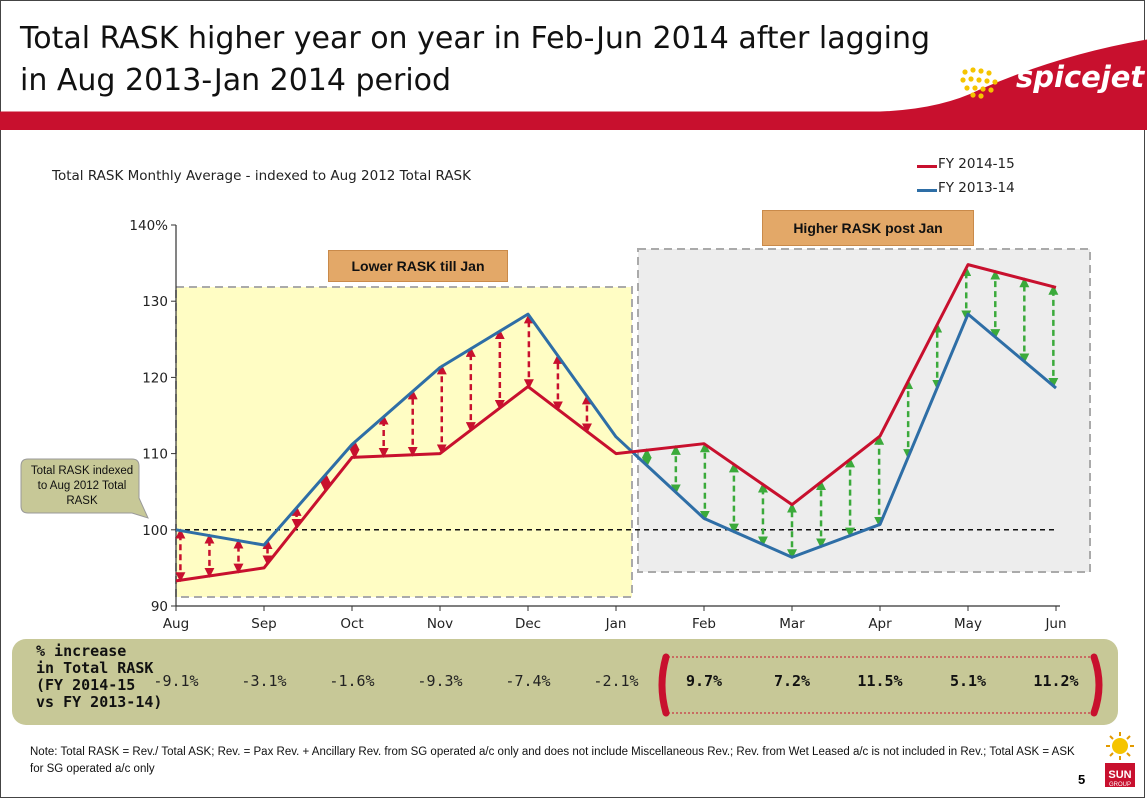 The height and width of the screenshot is (800, 1147). What do you see at coordinates (155, 378) in the screenshot?
I see `y-tick-label: 120` at bounding box center [155, 378].